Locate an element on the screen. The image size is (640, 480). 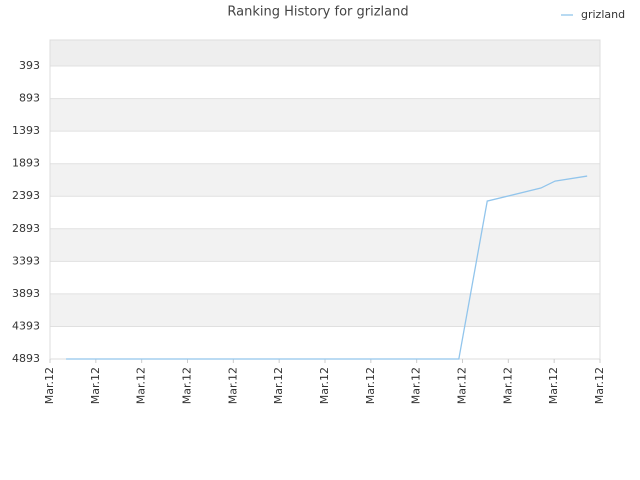
y-tick-label: 393 is located at coordinates (29, 65).